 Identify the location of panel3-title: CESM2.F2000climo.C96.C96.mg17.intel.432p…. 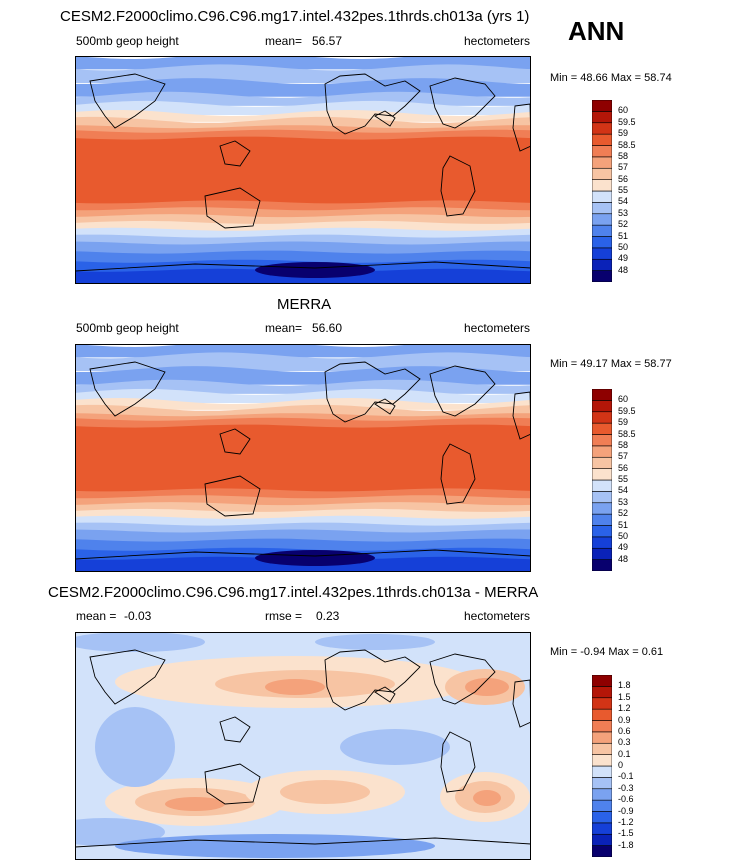
(293, 592).